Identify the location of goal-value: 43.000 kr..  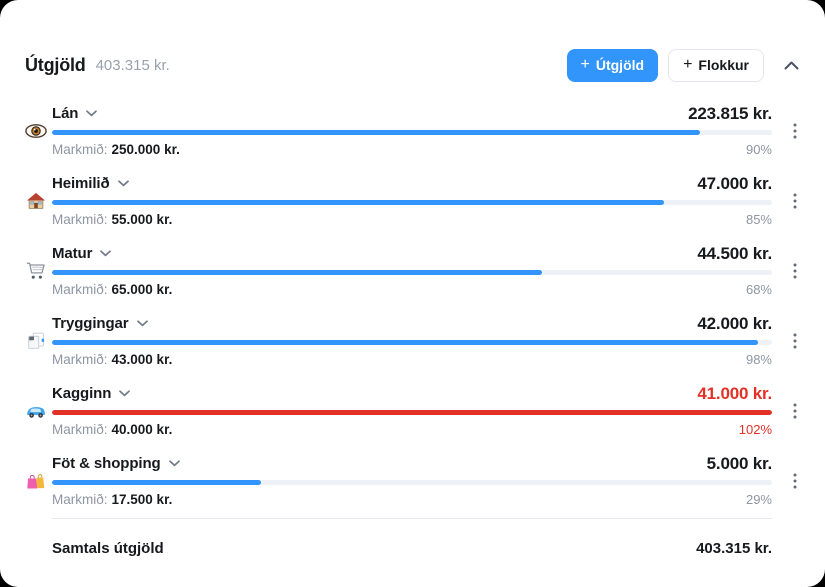
(142, 359).